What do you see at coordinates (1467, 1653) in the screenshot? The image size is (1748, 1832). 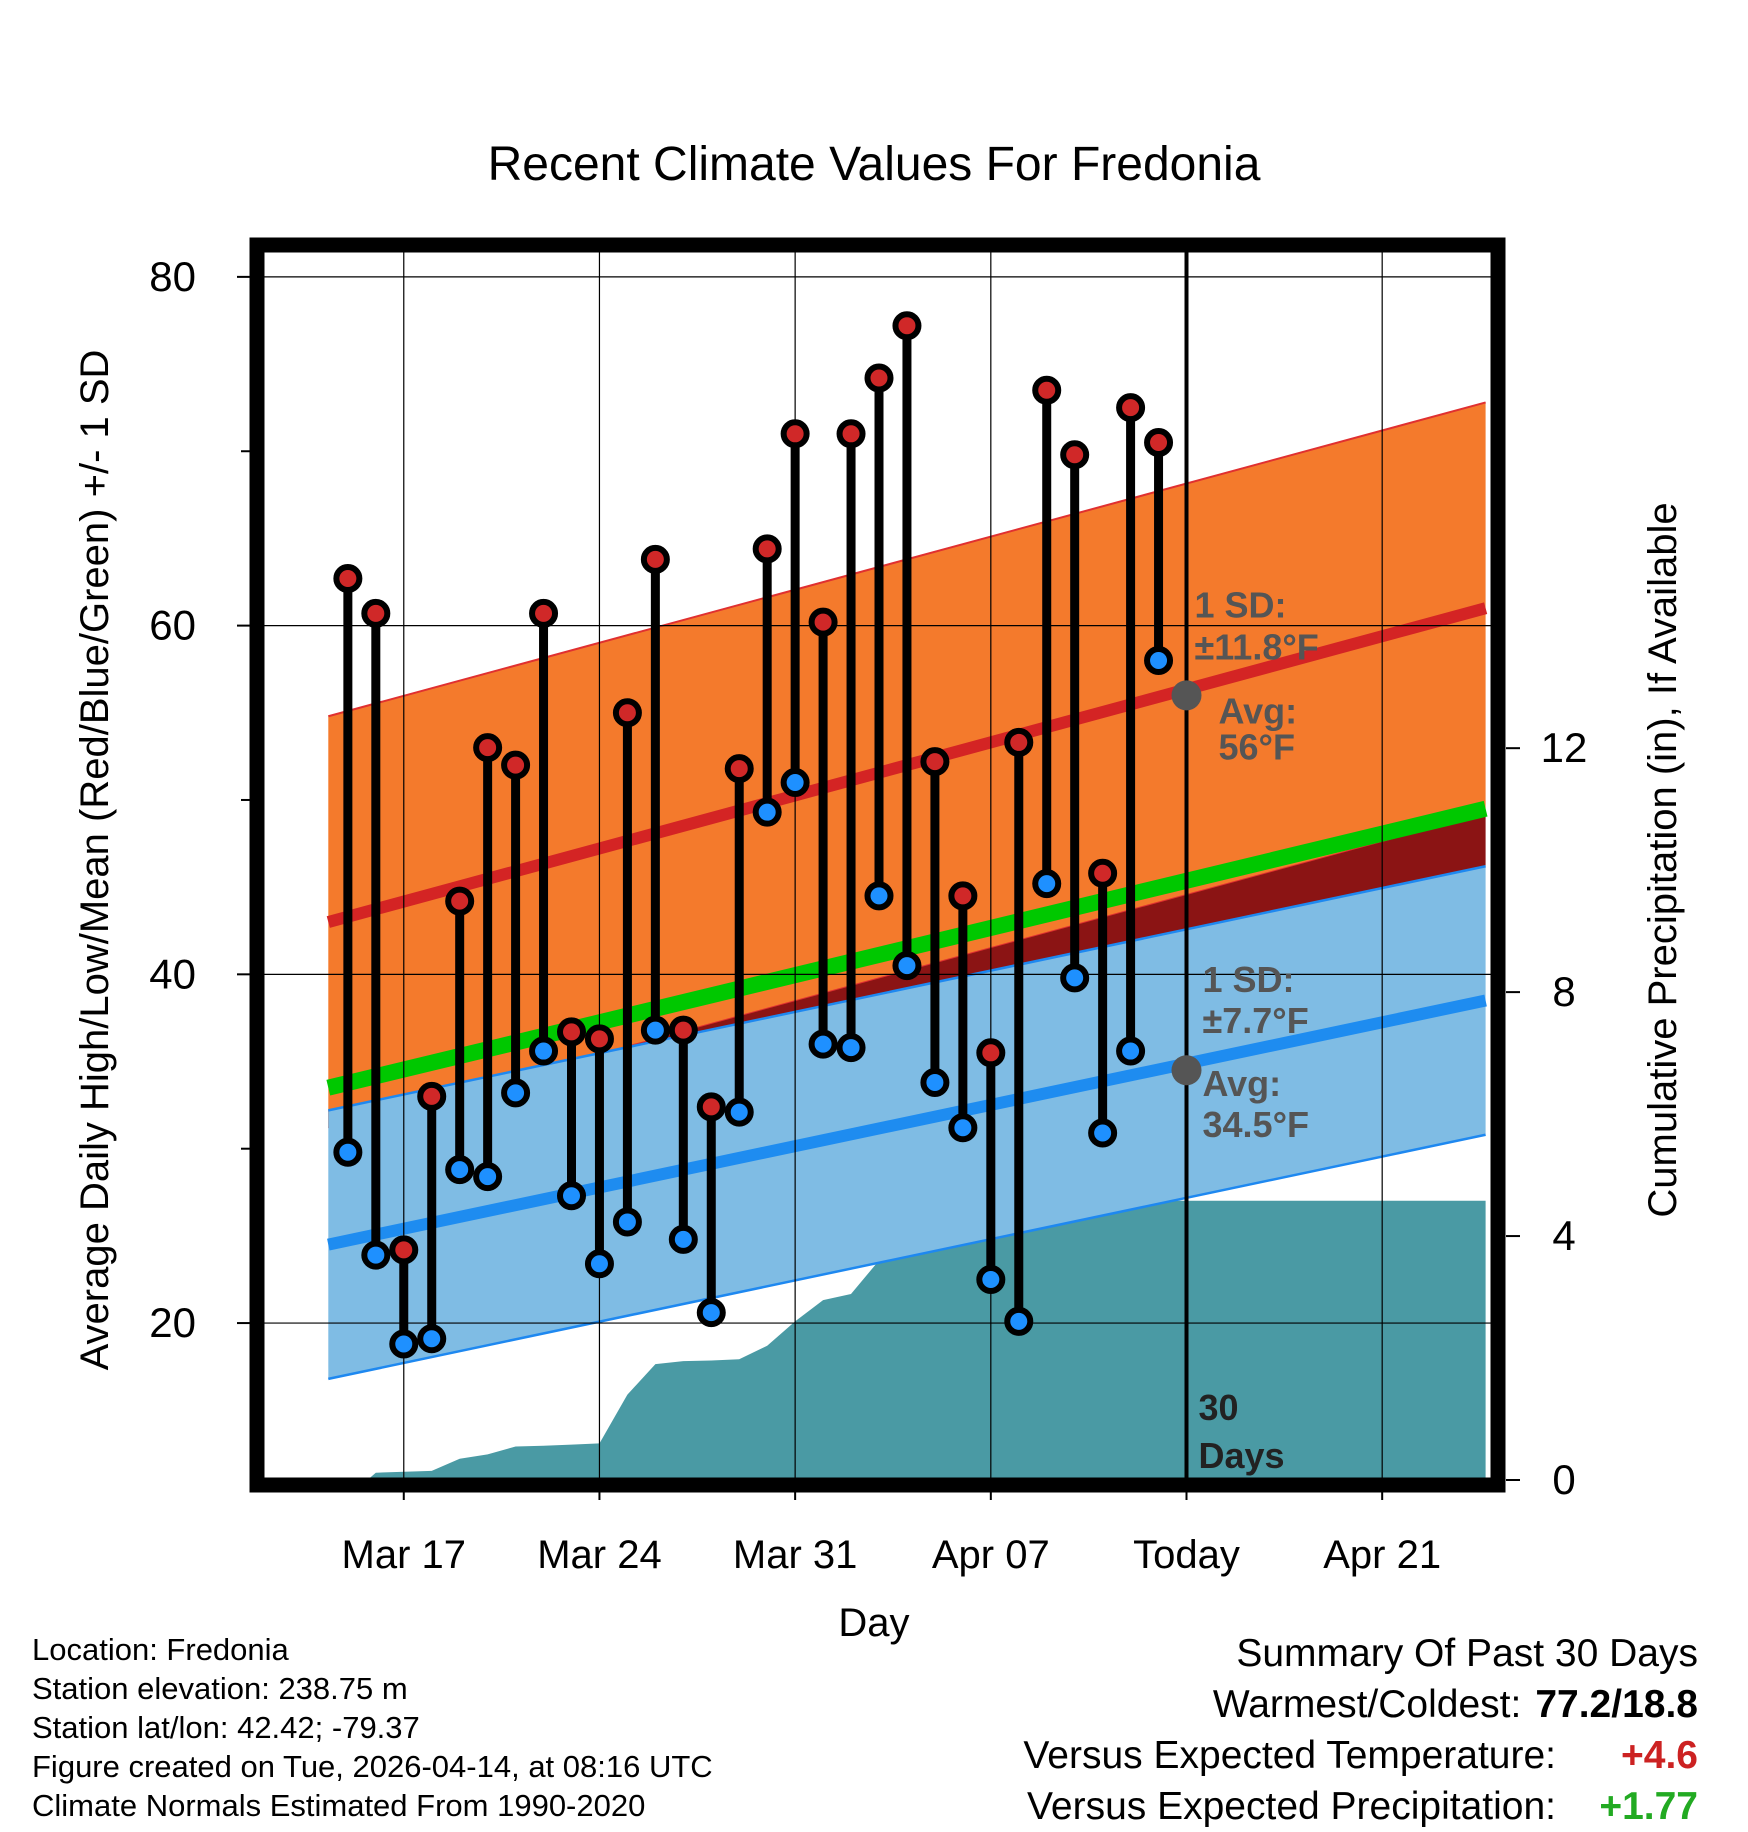 I see `summary-title: Summary Of Past 30 Days` at bounding box center [1467, 1653].